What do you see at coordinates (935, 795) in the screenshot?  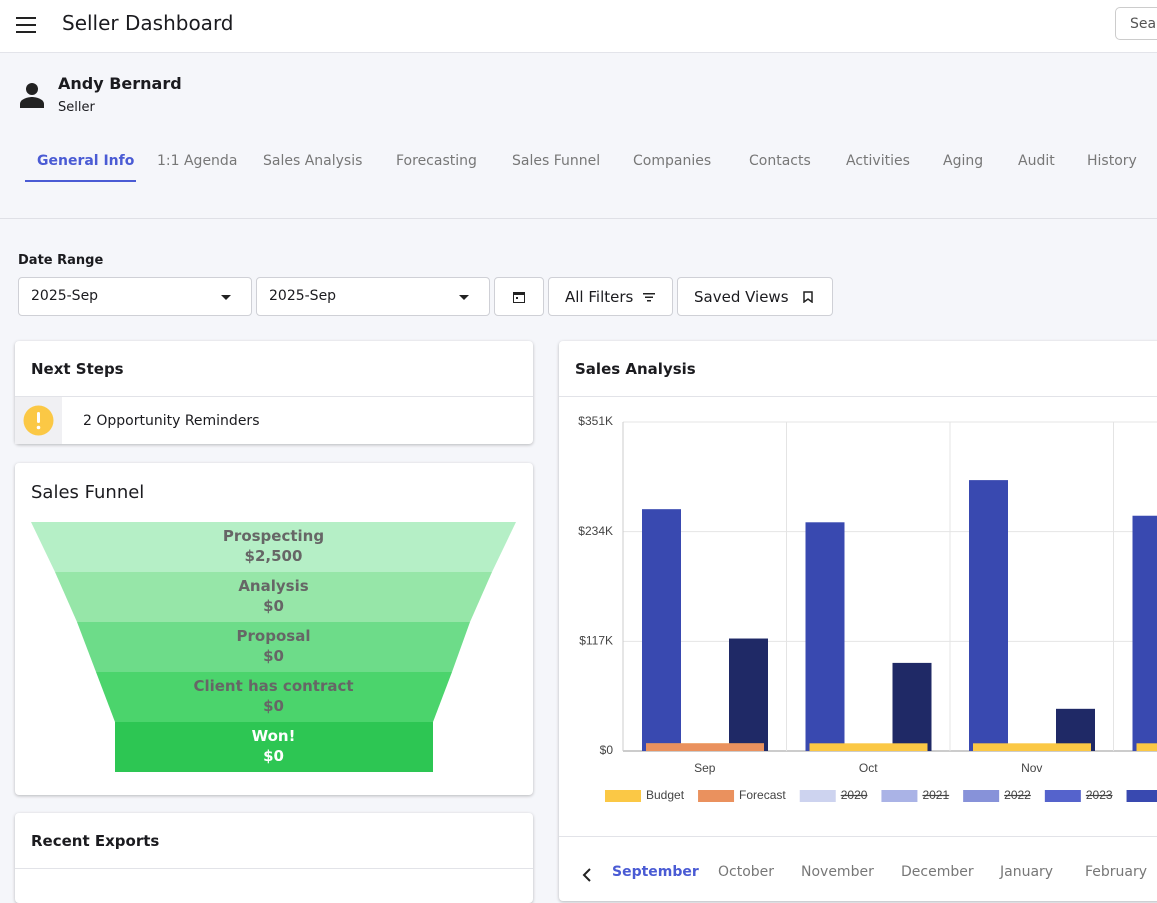 I see `legend-label: 2021` at bounding box center [935, 795].